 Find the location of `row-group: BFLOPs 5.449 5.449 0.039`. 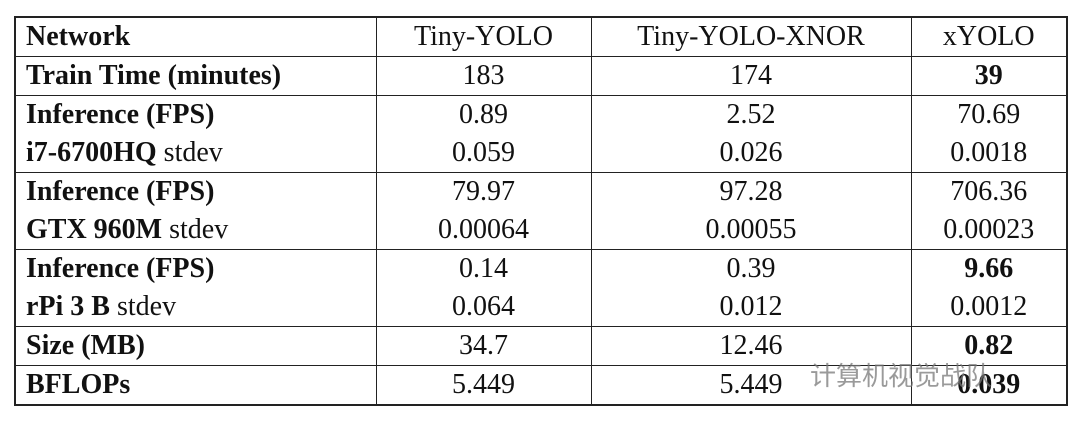

row-group: BFLOPs 5.449 5.449 0.039 is located at coordinates (541, 385).